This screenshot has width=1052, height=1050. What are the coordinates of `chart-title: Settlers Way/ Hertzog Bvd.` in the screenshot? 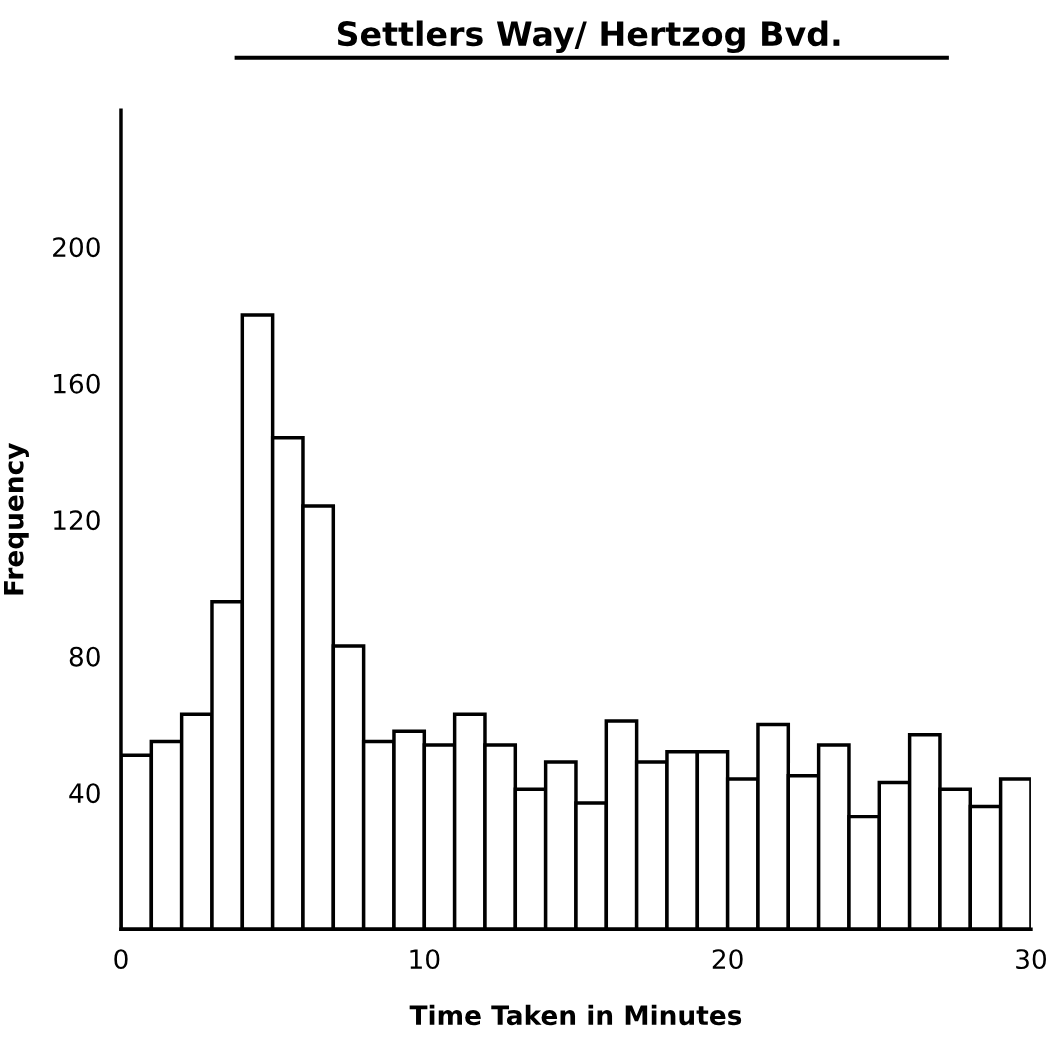 It's located at (588, 37).